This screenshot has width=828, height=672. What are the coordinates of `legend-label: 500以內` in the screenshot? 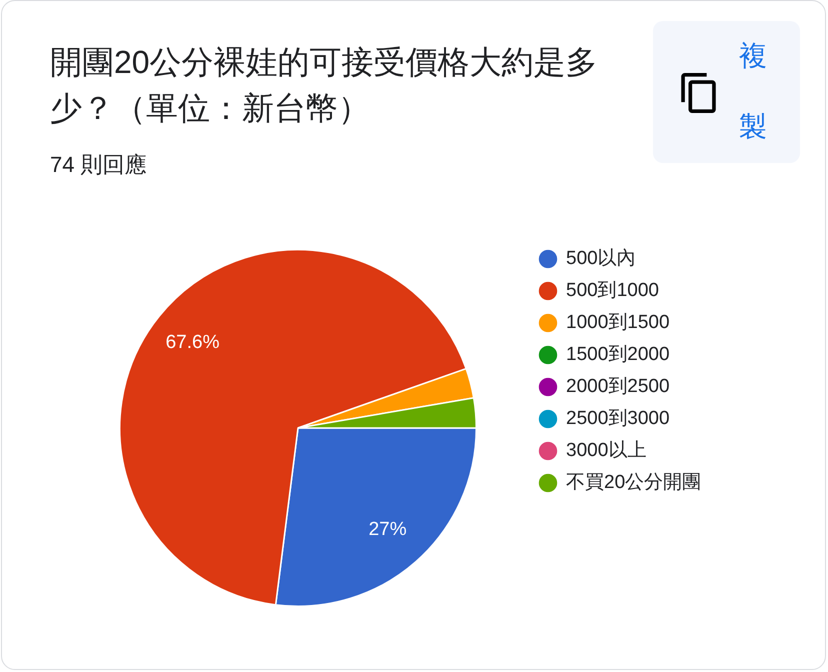 It's located at (601, 259).